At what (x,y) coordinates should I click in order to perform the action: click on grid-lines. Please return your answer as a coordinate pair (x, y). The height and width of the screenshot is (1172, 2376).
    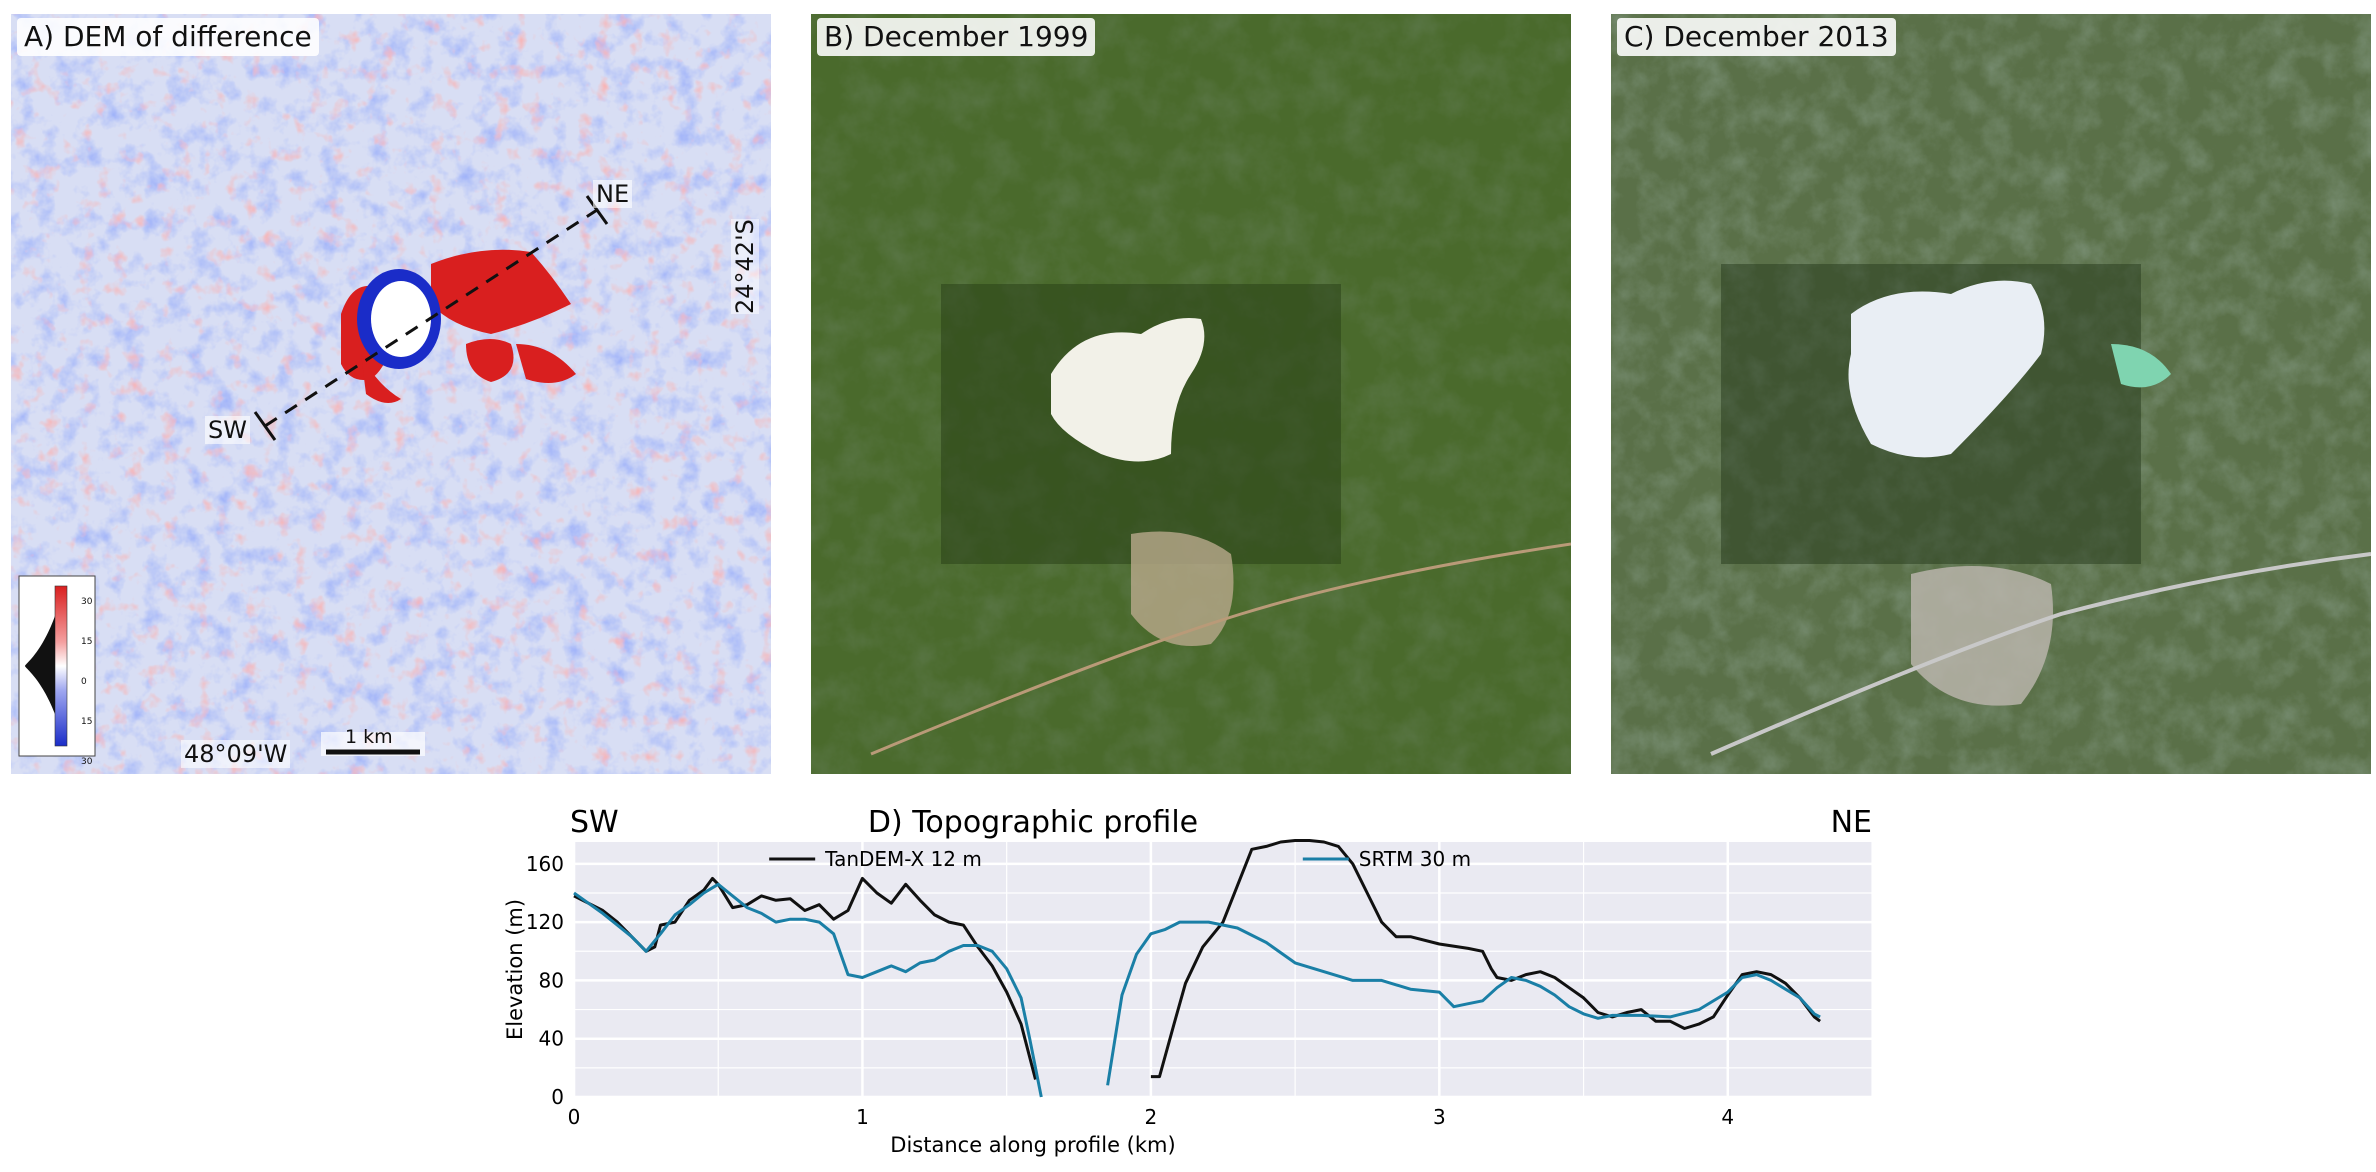
    Looking at the image, I should click on (1222, 970).